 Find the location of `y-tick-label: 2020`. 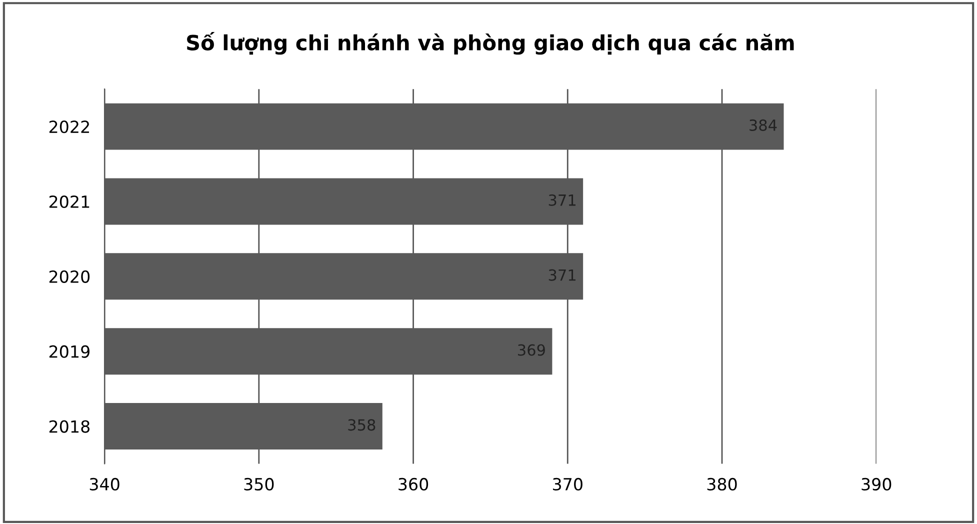

y-tick-label: 2020 is located at coordinates (69, 276).